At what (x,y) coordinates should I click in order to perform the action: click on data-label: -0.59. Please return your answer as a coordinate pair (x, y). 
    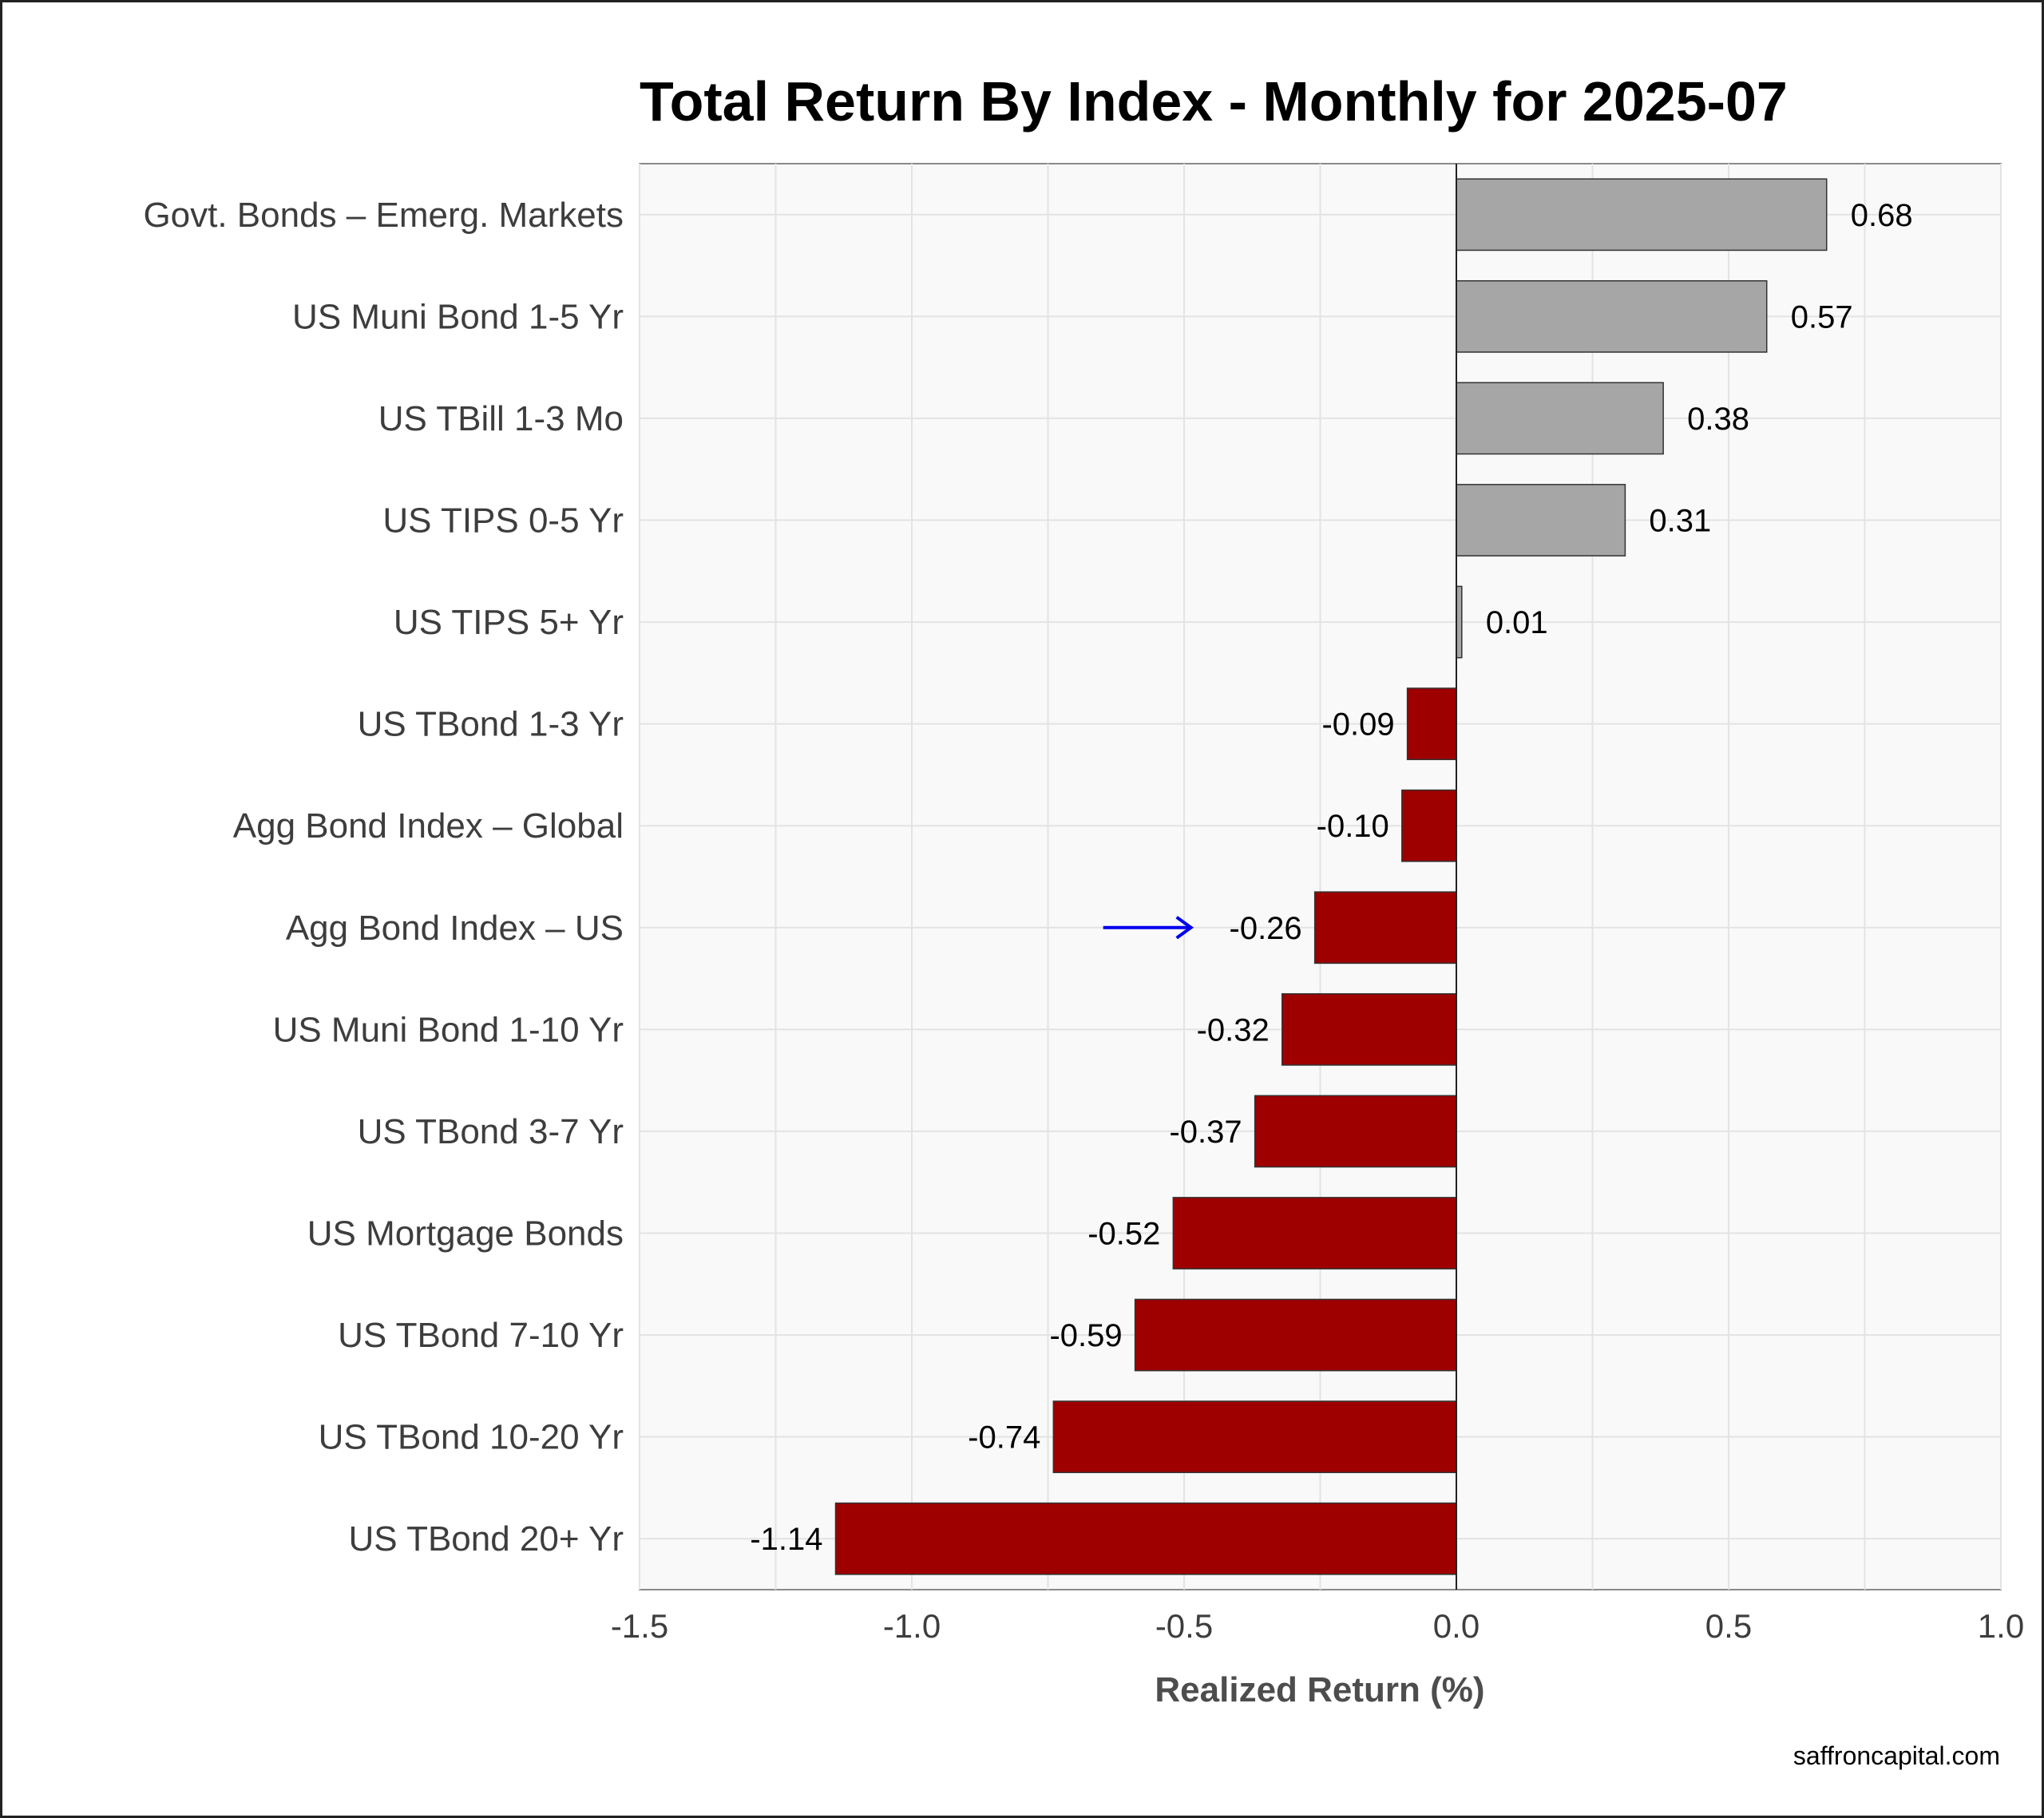
    Looking at the image, I should click on (1085, 1335).